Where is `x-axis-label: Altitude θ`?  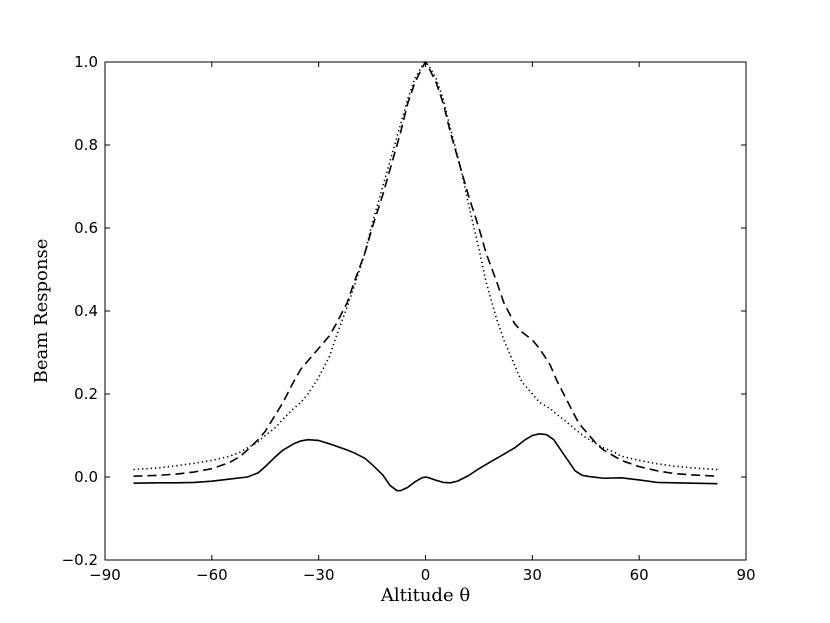 x-axis-label: Altitude θ is located at coordinates (425, 595).